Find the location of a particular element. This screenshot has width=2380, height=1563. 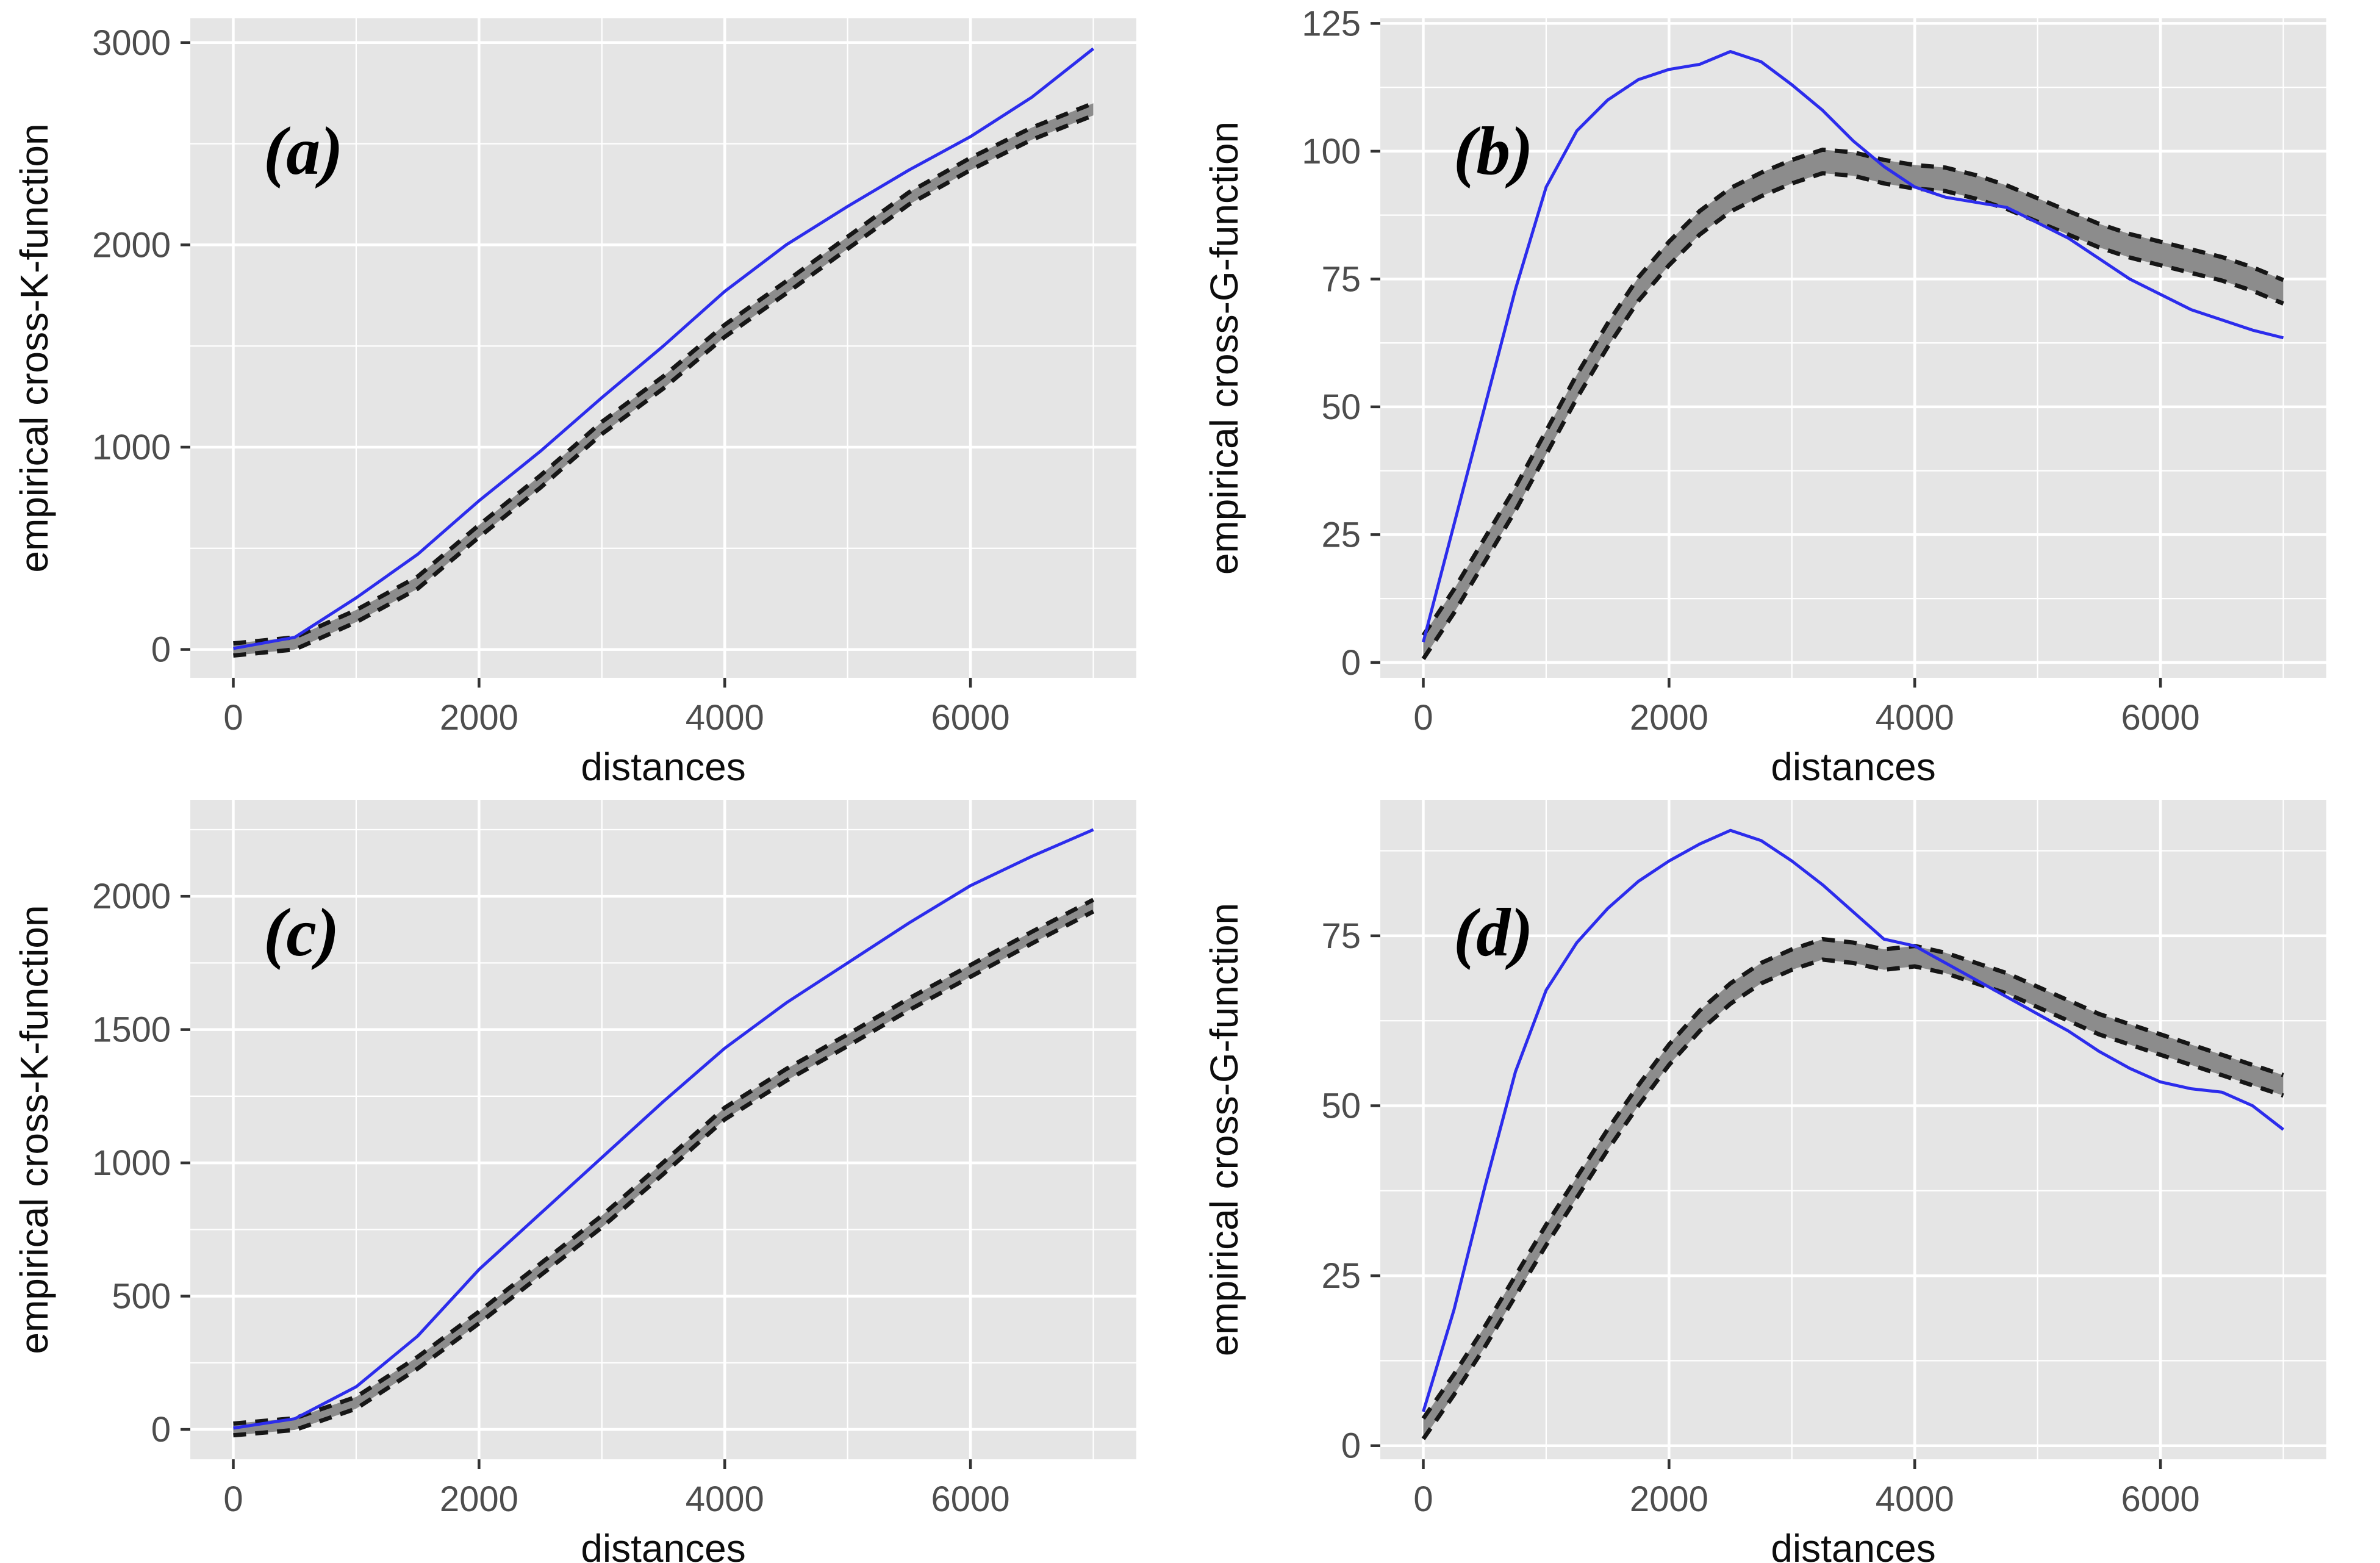

panel-letter: (d) is located at coordinates (1493, 933).